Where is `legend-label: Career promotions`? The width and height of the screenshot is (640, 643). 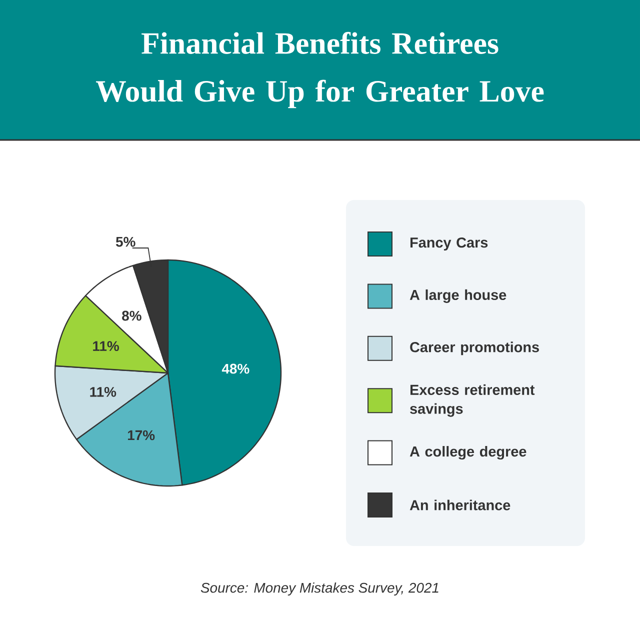 legend-label: Career promotions is located at coordinates (474, 349).